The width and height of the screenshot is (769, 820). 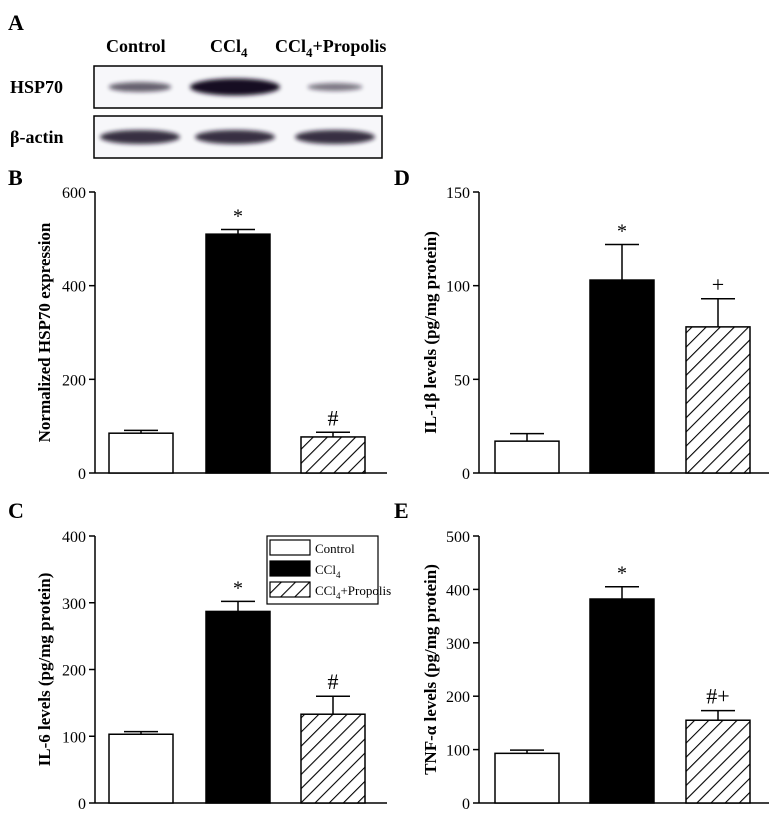 I want to click on legend-label: CCl4, so click(x=328, y=571).